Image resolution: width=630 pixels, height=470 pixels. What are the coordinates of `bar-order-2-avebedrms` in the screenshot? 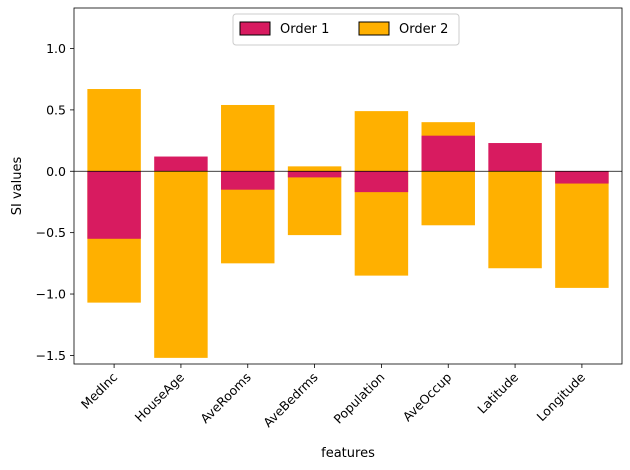 It's located at (314, 201).